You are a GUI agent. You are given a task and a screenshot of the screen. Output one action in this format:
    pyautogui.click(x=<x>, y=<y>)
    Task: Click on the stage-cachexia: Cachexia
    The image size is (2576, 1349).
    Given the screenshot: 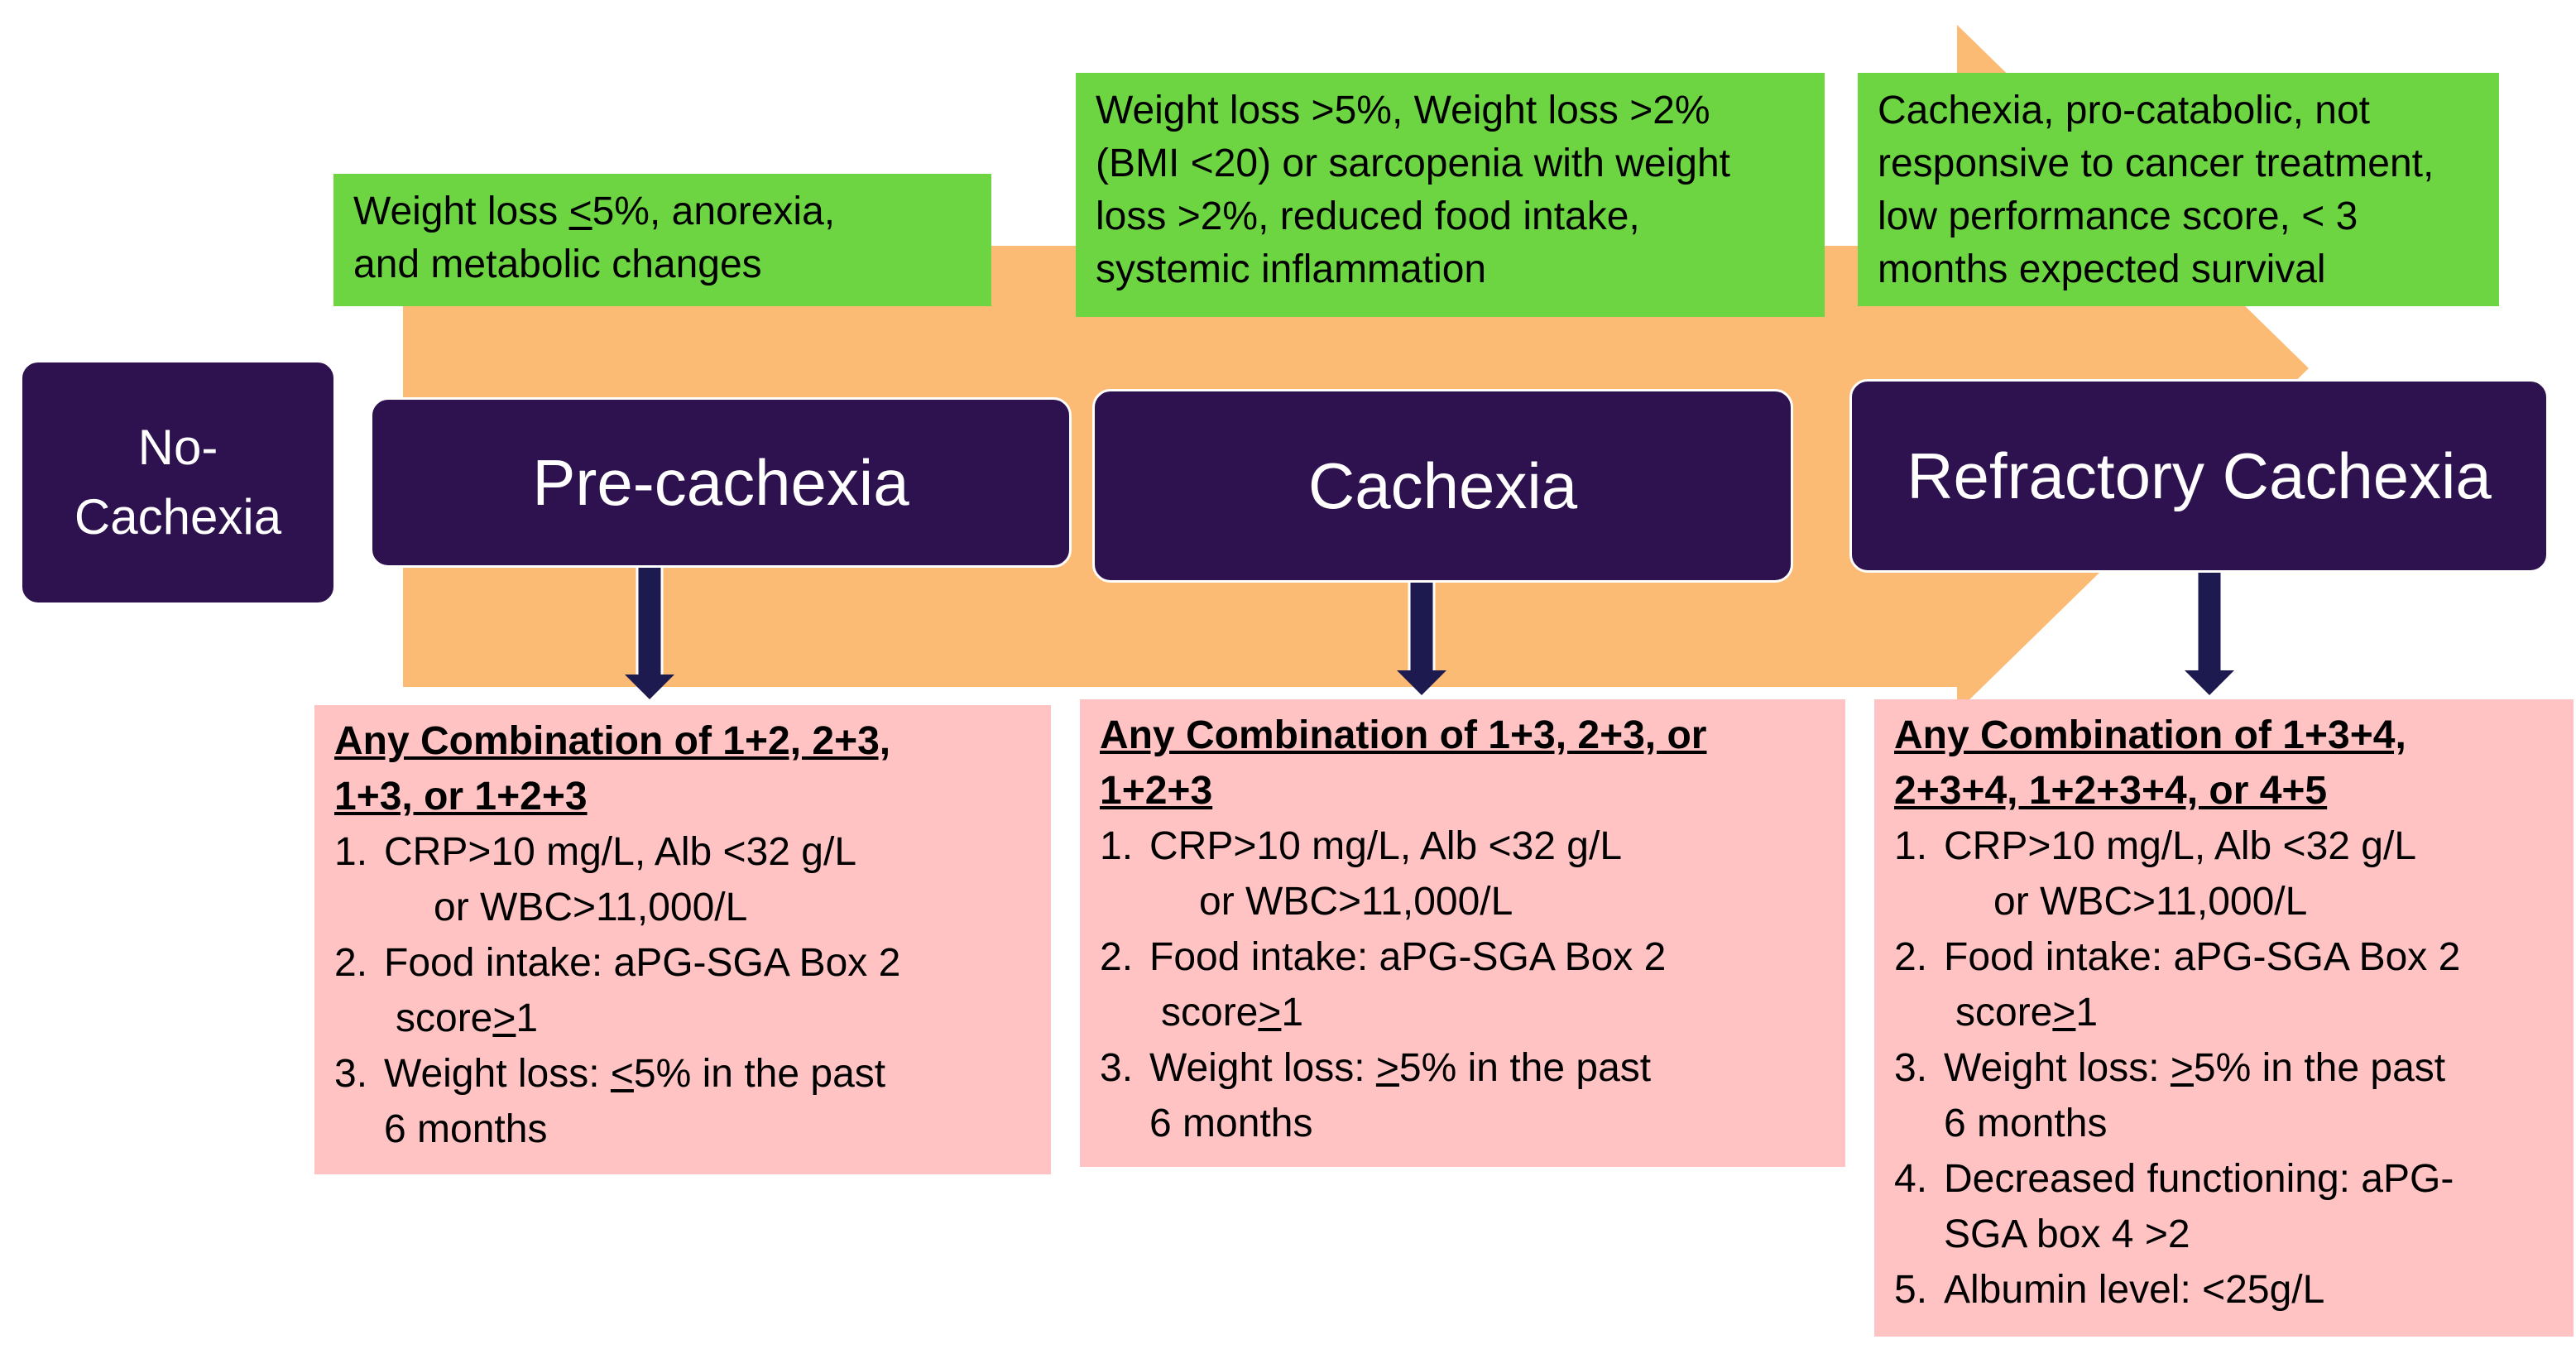 What is the action you would take?
    pyautogui.click(x=1443, y=486)
    